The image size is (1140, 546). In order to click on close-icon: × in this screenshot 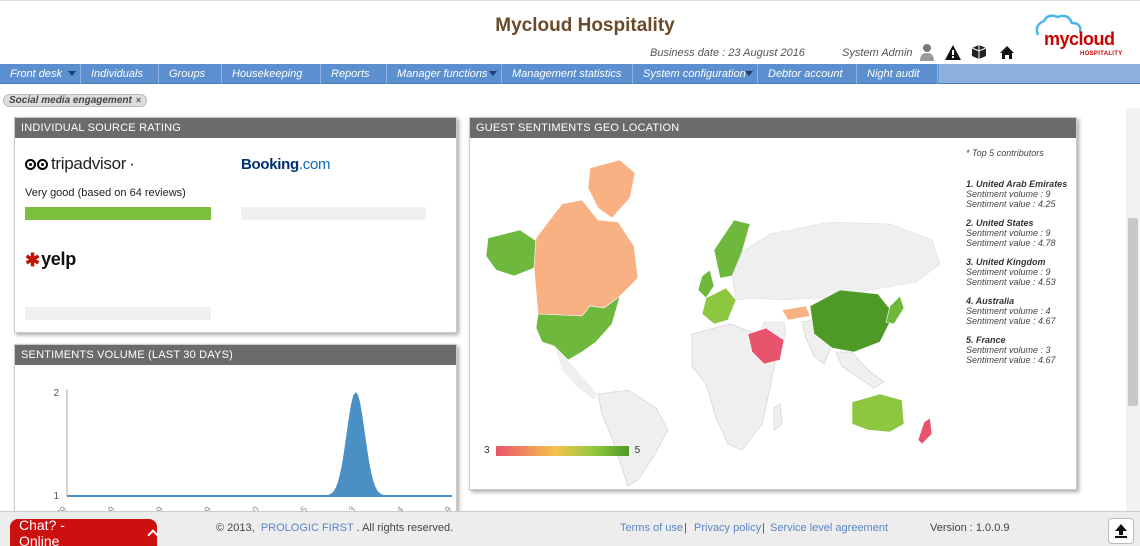, I will do `click(138, 100)`.